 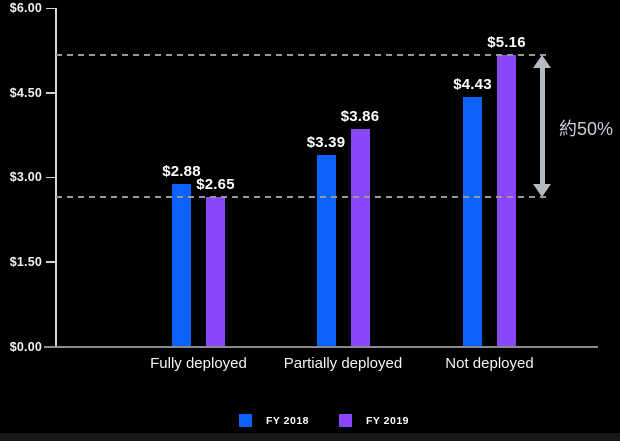 I want to click on y-tick-label: $0.00, so click(x=25, y=346).